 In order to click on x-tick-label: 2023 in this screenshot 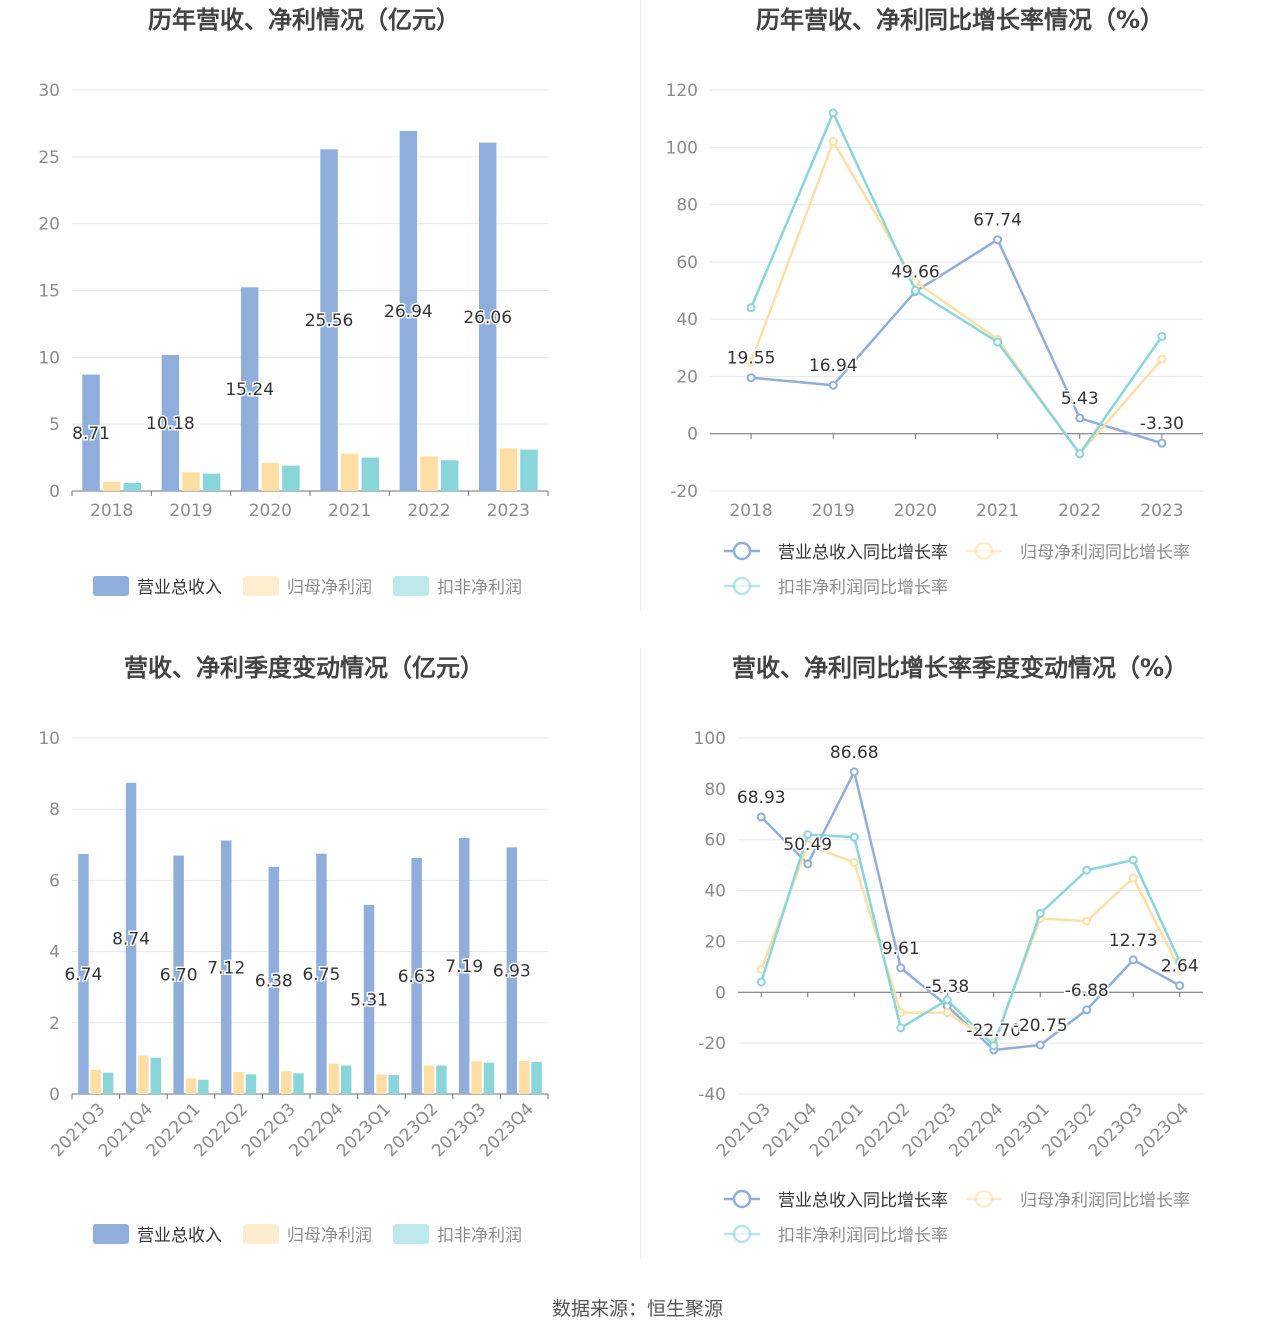, I will do `click(508, 511)`.